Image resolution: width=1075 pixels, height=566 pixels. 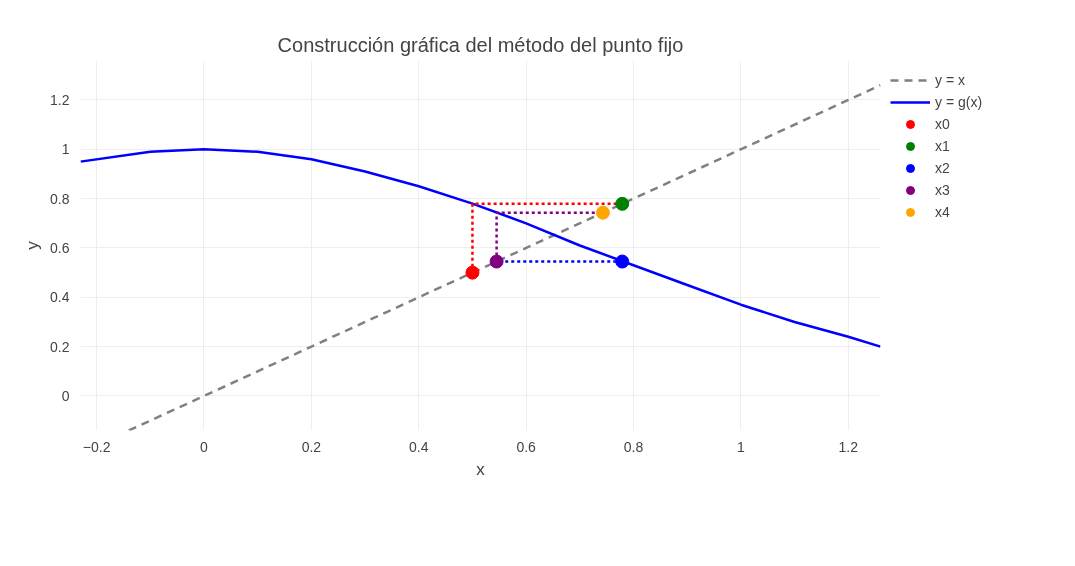 What do you see at coordinates (943, 190) in the screenshot?
I see `legend-label: x3` at bounding box center [943, 190].